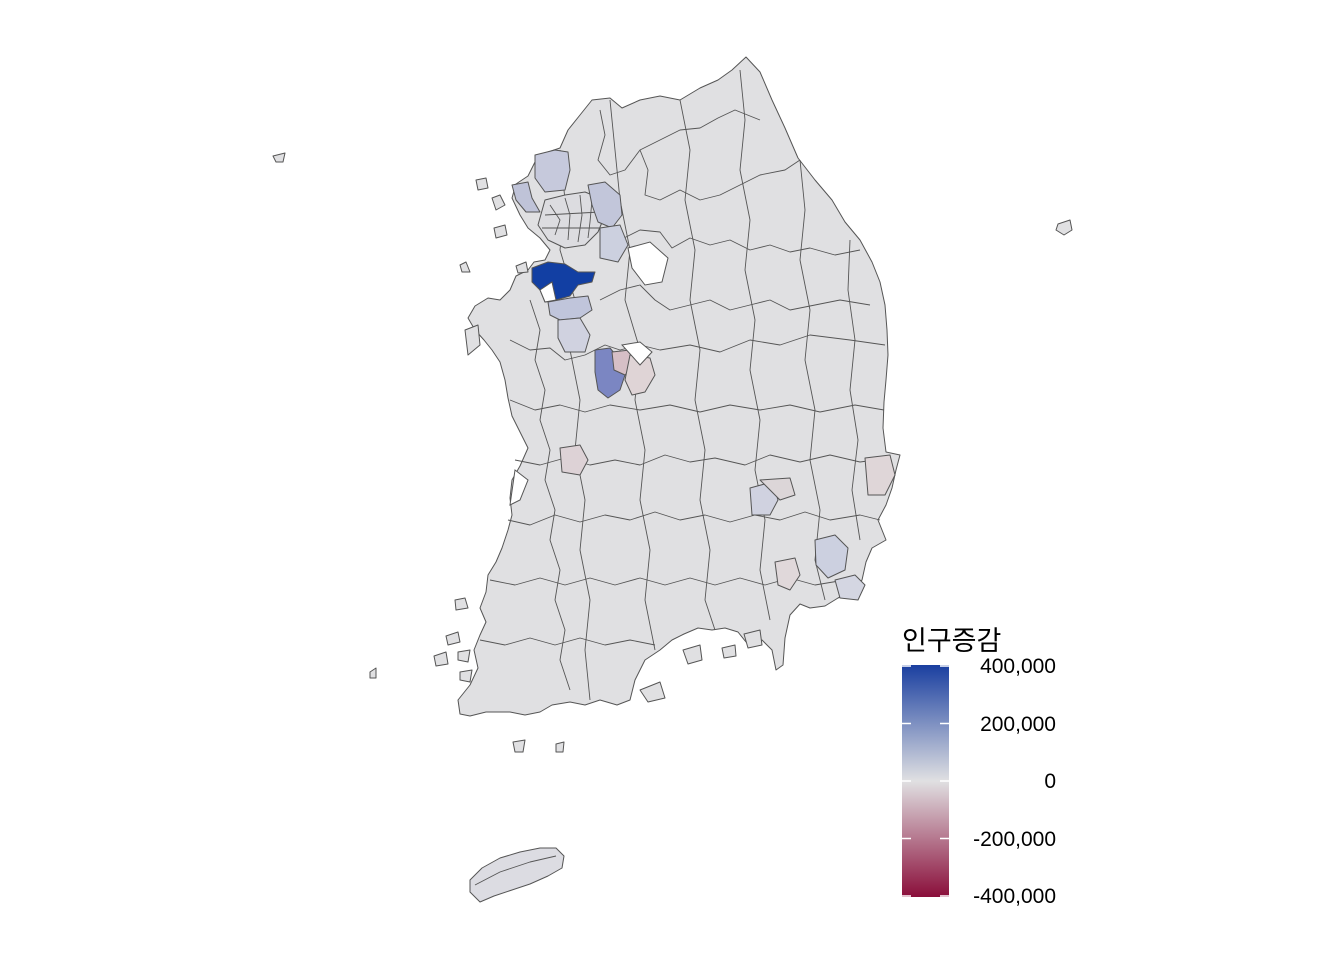 This screenshot has height=960, width=1344. I want to click on seoul-metro-districts, so click(571, 220).